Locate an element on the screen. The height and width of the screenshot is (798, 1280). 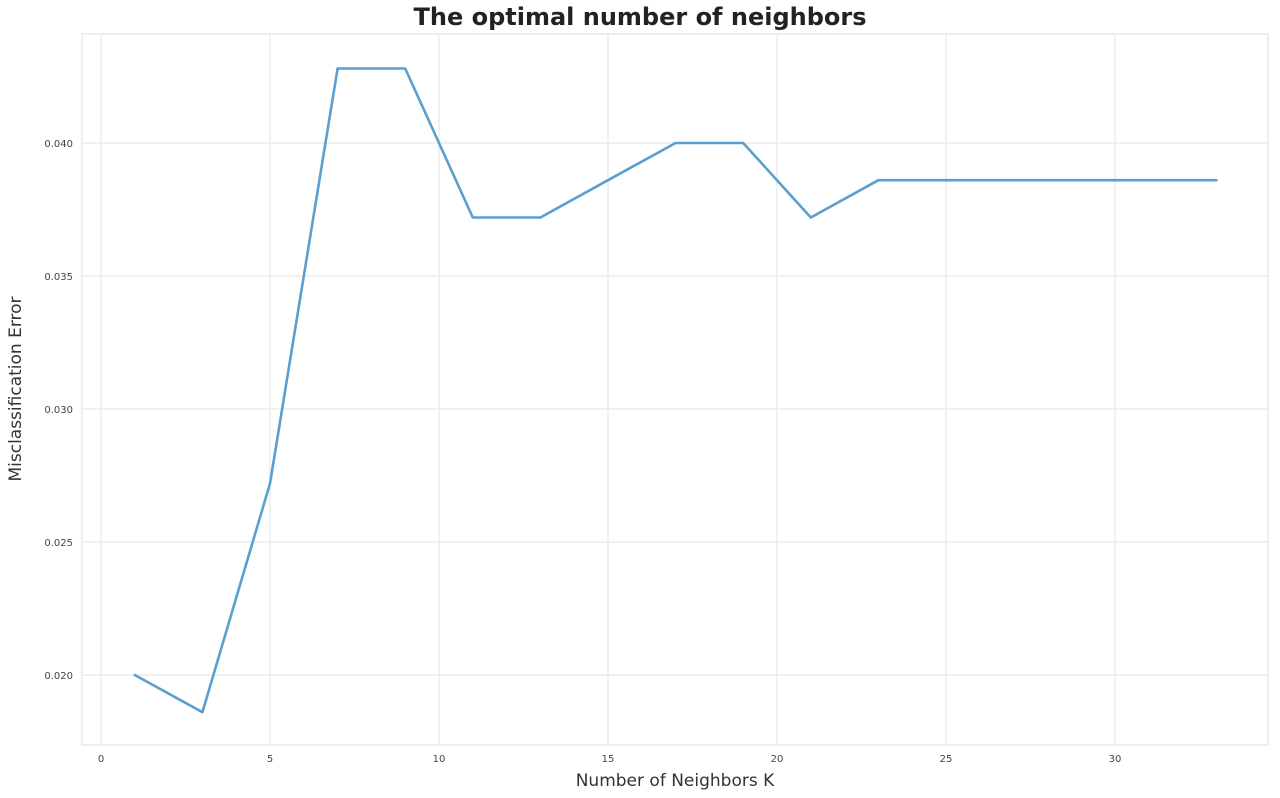
x-axis-ticks: 0 5 10 15 20 25 30 is located at coordinates (610, 759).